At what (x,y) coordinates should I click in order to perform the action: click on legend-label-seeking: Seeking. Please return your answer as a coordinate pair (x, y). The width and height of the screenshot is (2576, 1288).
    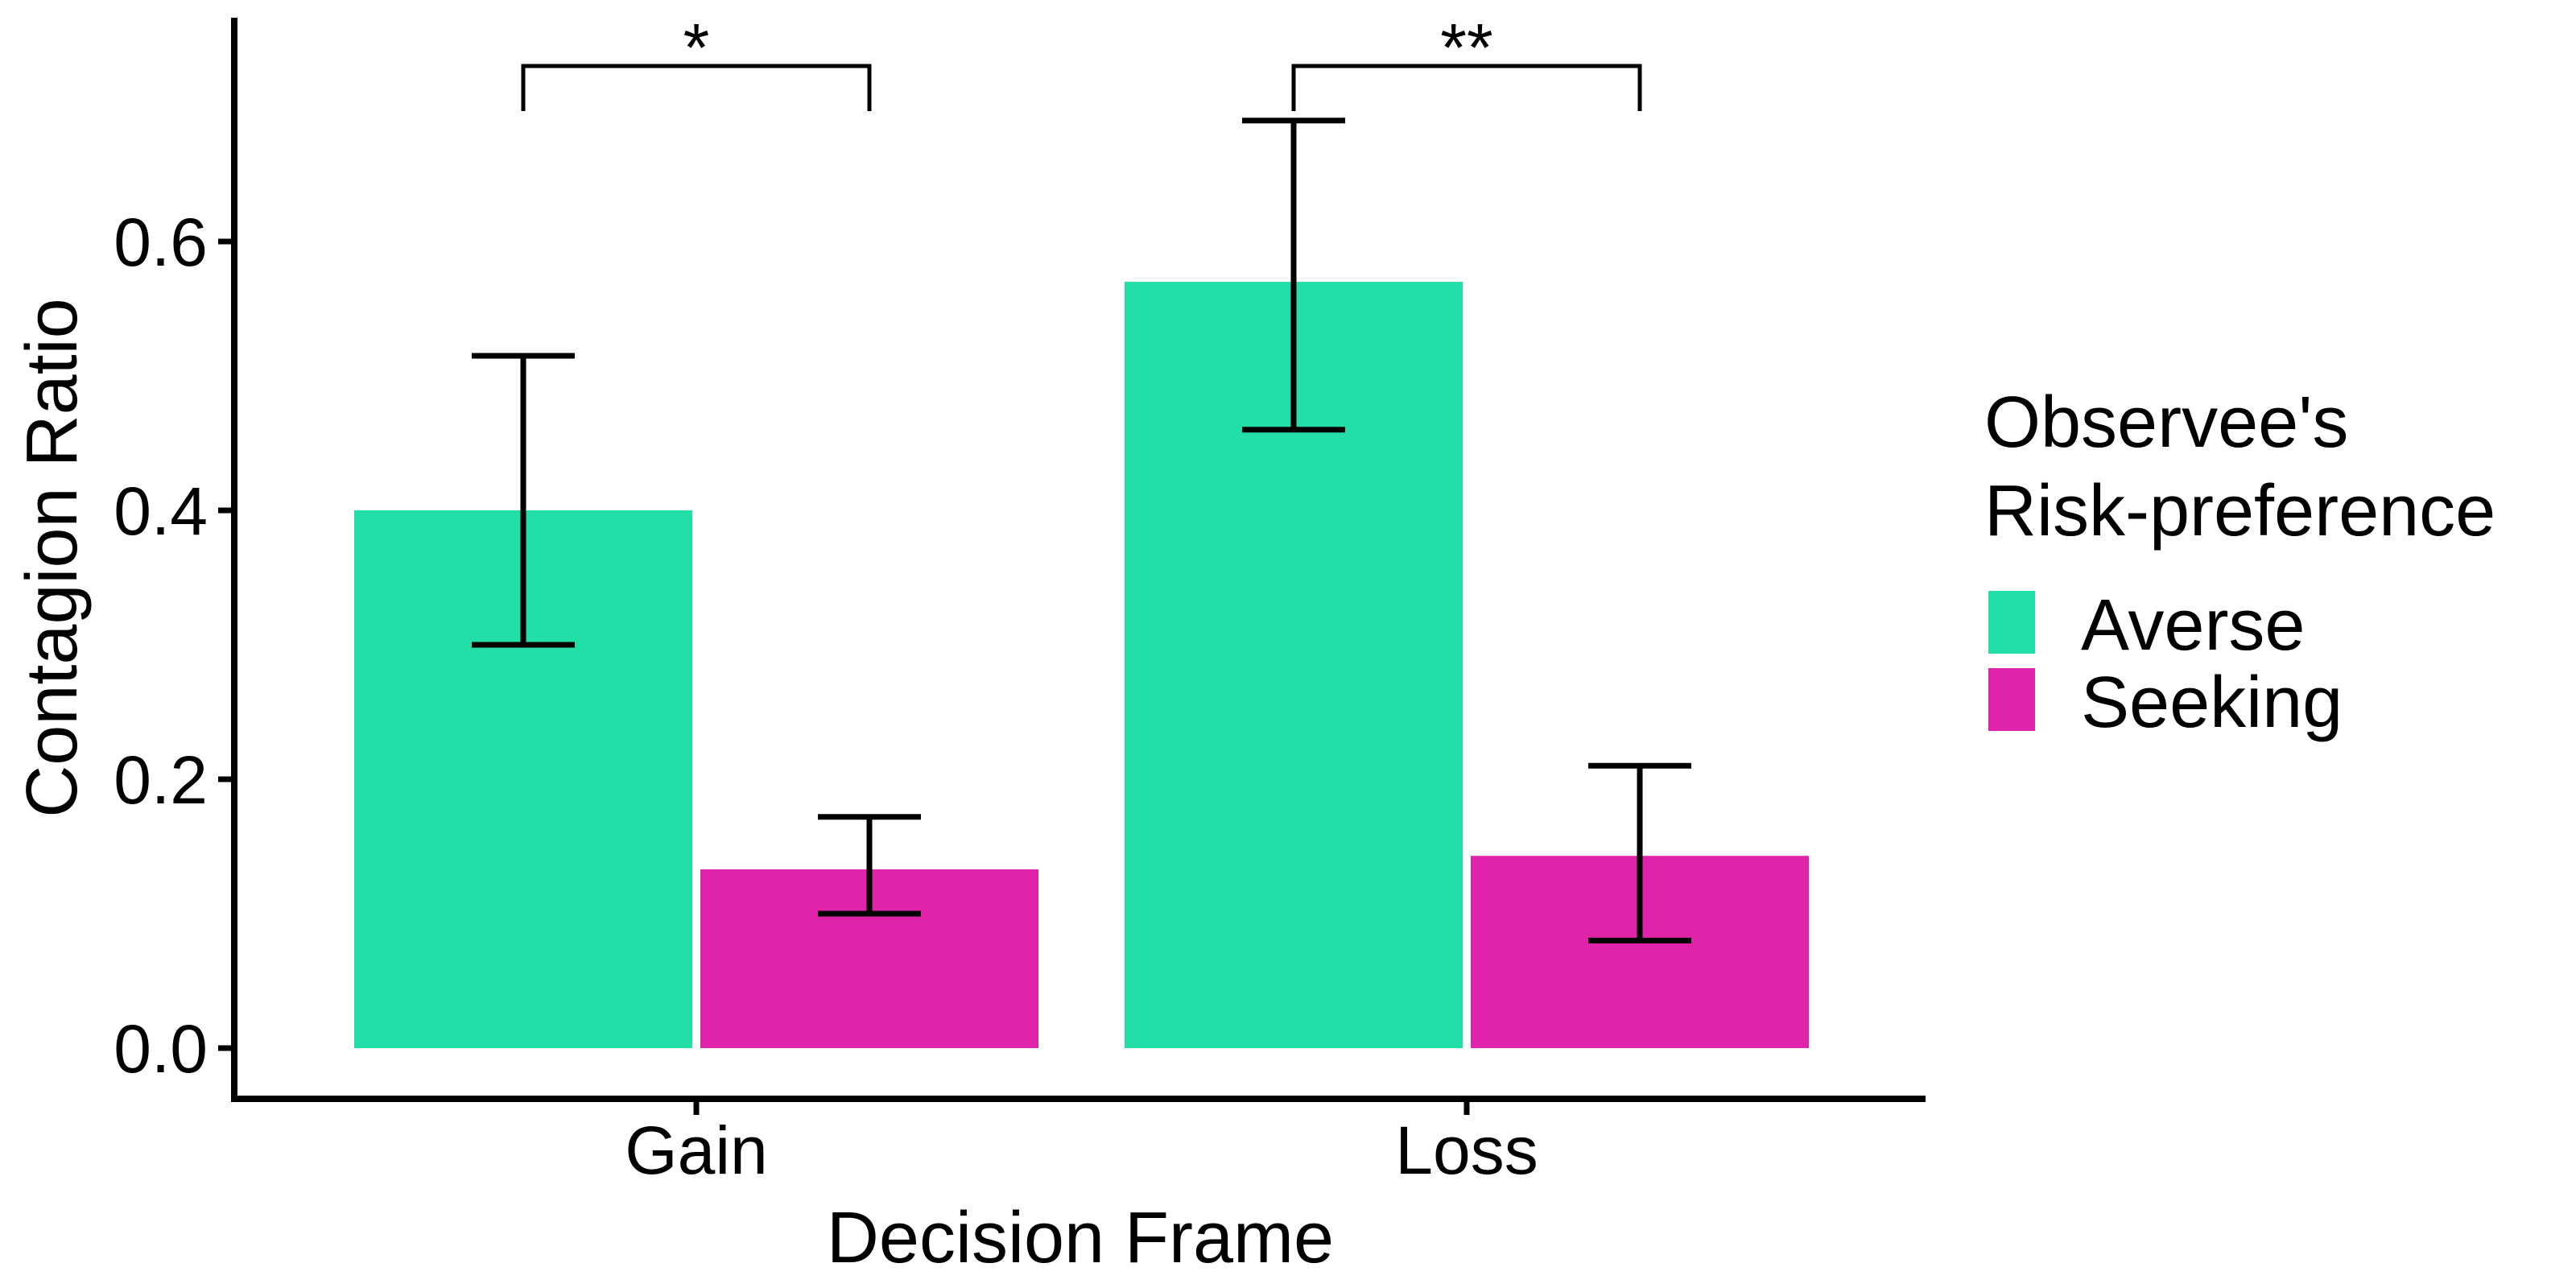
    Looking at the image, I should click on (2212, 703).